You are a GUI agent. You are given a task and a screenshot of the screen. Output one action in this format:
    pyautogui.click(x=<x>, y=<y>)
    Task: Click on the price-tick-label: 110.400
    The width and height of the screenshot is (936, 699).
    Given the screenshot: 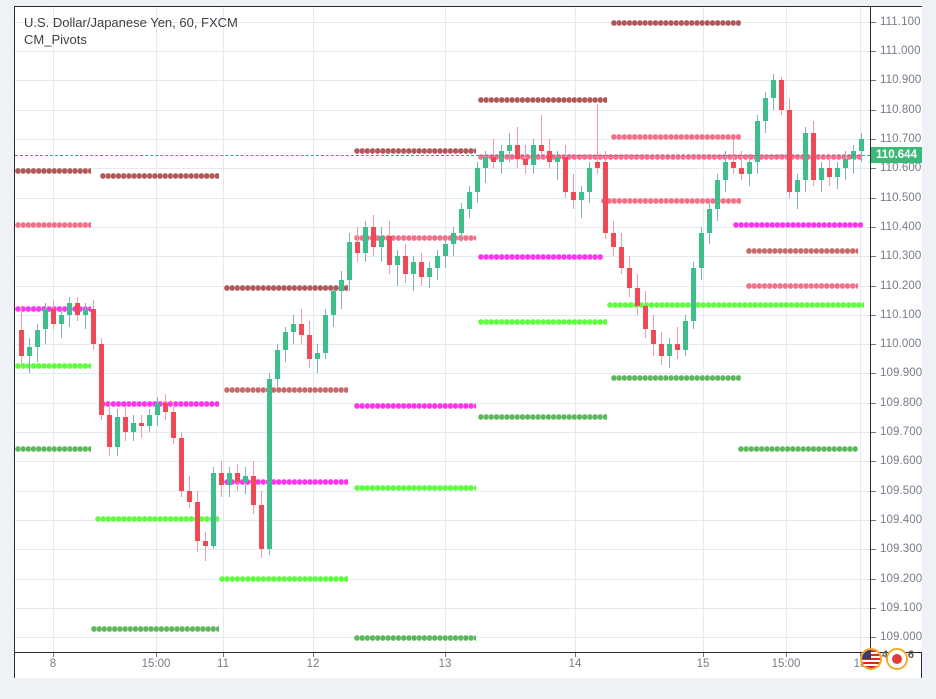 What is the action you would take?
    pyautogui.click(x=901, y=227)
    